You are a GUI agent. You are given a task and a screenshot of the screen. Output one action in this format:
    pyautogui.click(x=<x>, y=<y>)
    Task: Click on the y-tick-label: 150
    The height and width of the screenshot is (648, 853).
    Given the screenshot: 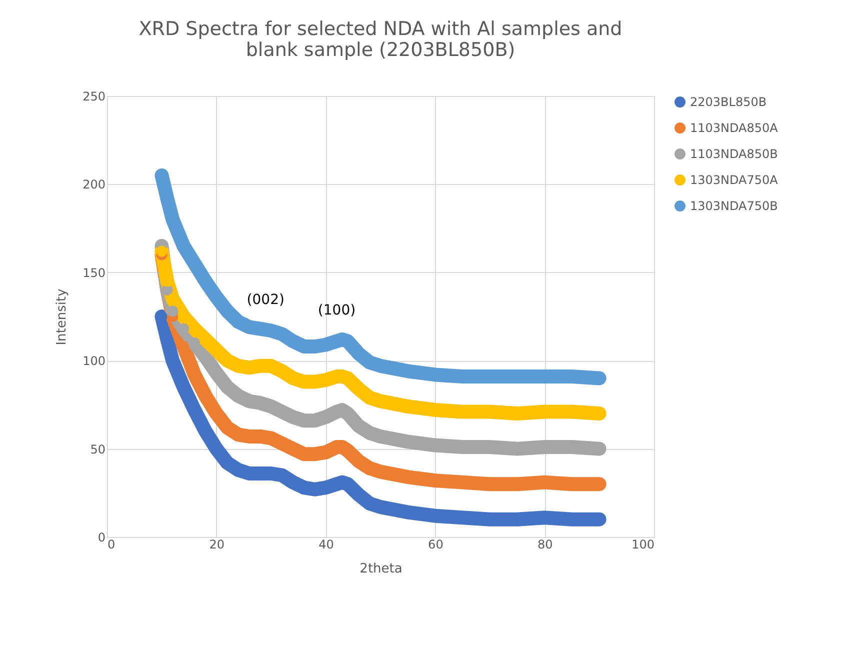 What is the action you would take?
    pyautogui.click(x=94, y=273)
    